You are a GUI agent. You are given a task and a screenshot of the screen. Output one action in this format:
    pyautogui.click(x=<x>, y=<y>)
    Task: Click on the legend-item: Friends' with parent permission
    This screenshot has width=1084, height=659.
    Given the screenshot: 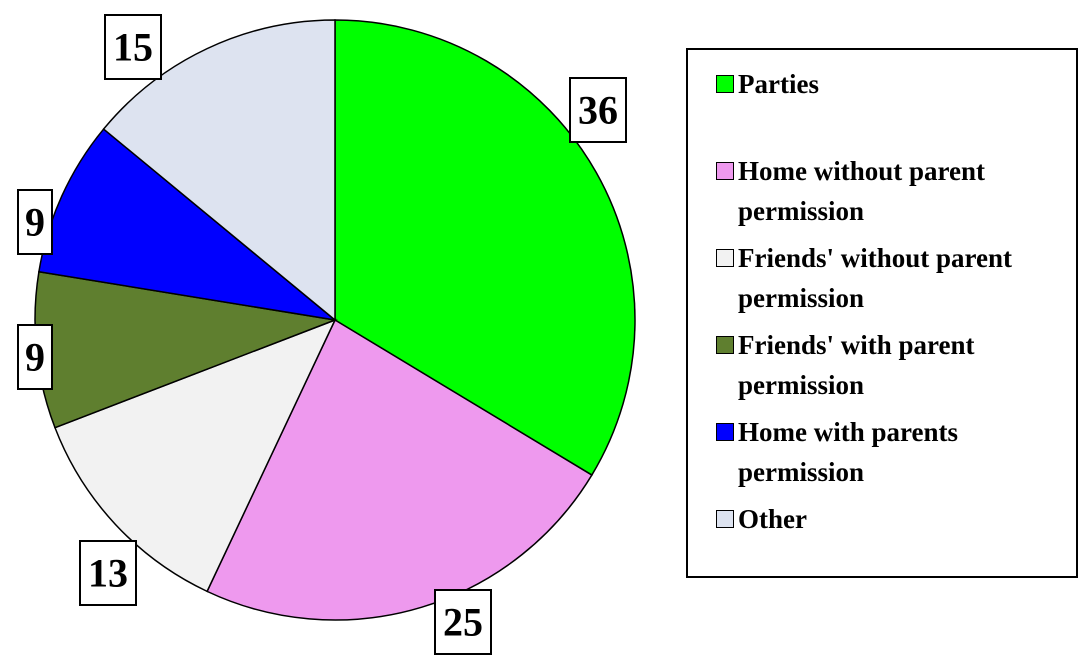 What is the action you would take?
    pyautogui.click(x=896, y=365)
    